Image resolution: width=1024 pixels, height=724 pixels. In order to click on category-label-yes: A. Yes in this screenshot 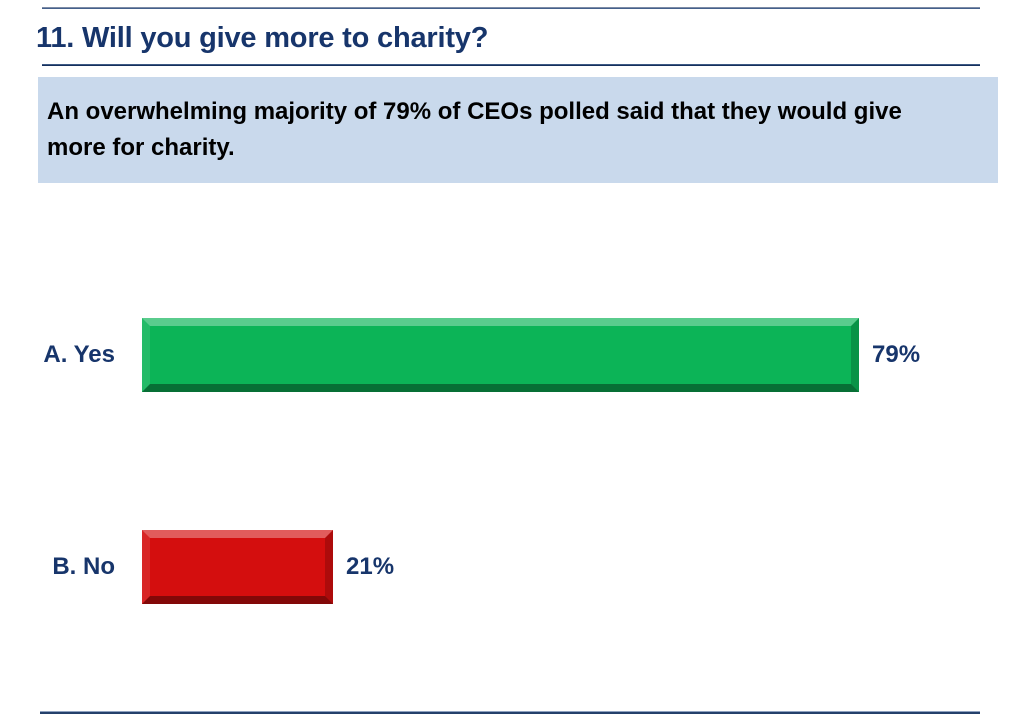, I will do `click(79, 354)`.